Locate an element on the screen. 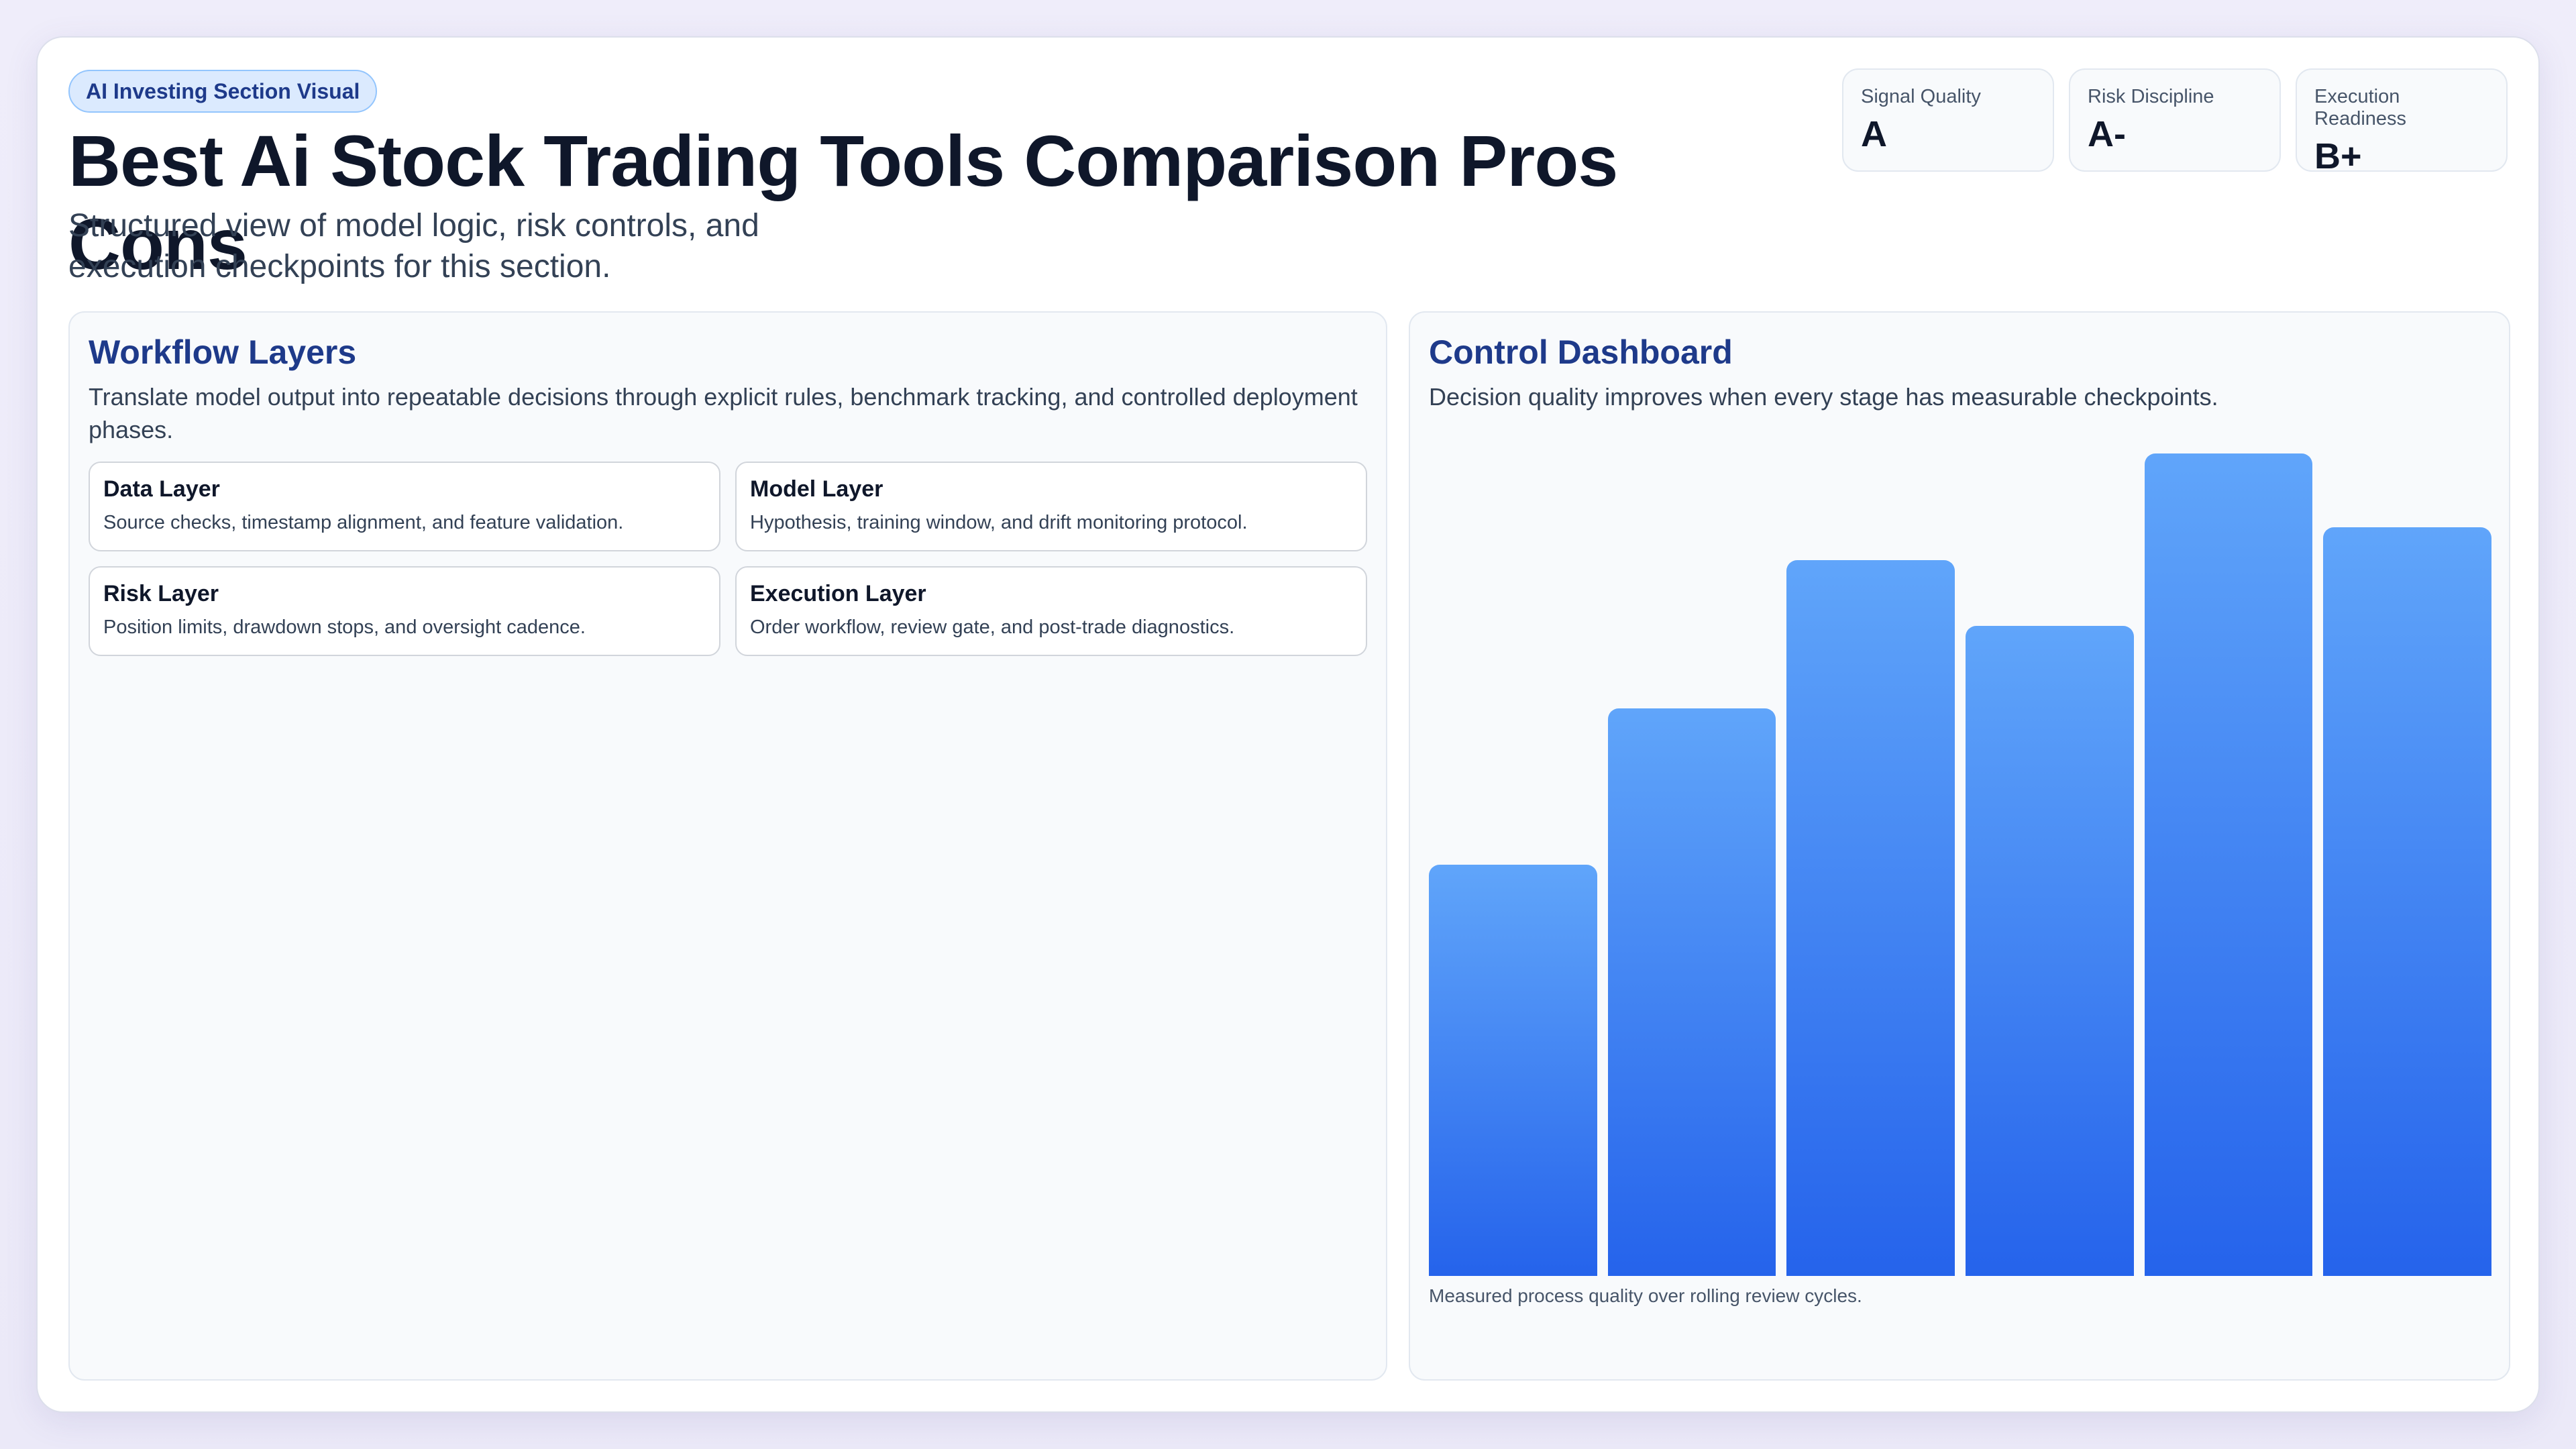  metric-value: B+ is located at coordinates (2338, 156).